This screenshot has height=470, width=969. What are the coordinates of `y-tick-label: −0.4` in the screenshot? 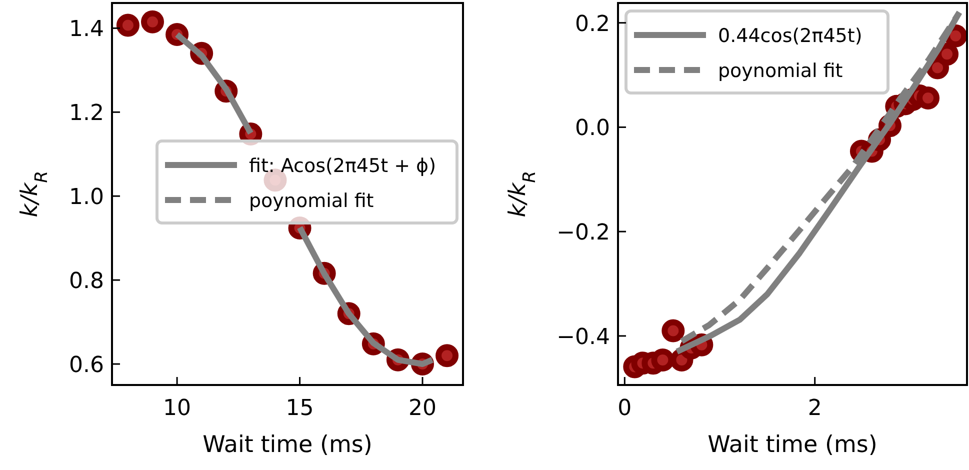 It's located at (583, 337).